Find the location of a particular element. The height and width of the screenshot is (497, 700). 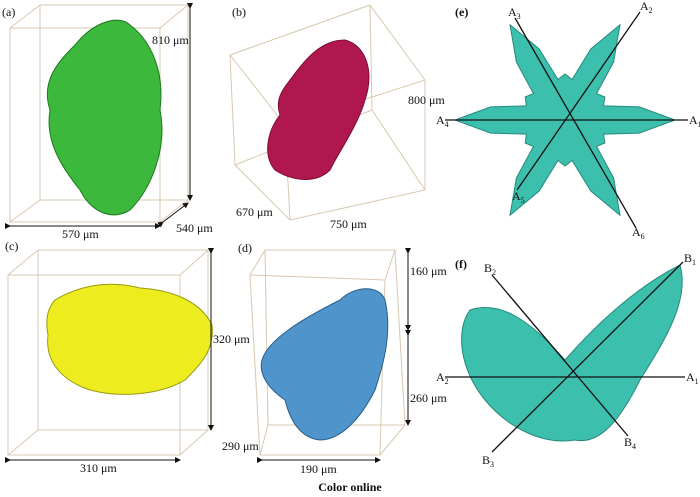

axis-label: A6 is located at coordinates (638, 233).